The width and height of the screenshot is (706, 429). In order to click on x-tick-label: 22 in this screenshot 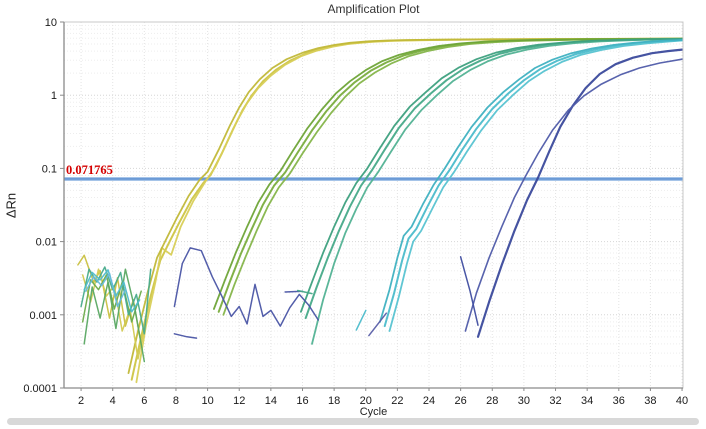, I will do `click(397, 401)`.